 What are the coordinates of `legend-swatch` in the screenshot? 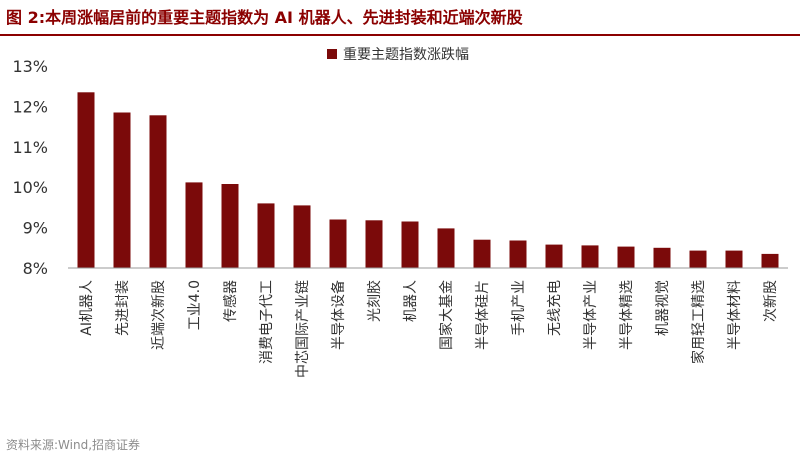 It's located at (332, 54).